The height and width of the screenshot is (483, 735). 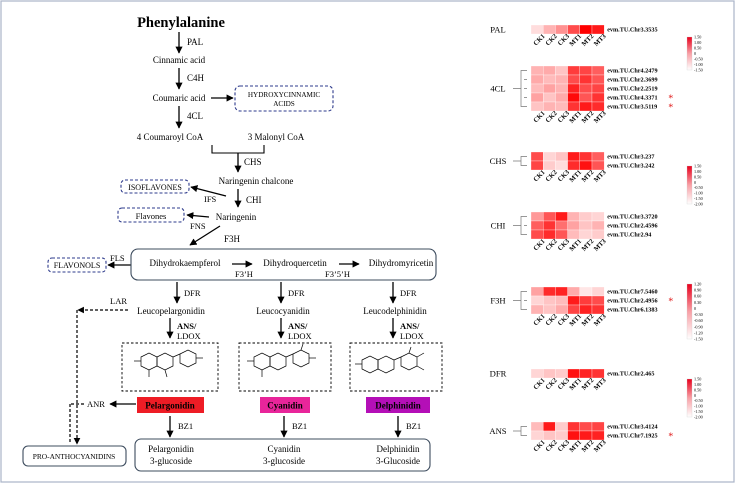 I want to click on gene-id-label: evm.TU.Chr3.3720, so click(x=632, y=217).